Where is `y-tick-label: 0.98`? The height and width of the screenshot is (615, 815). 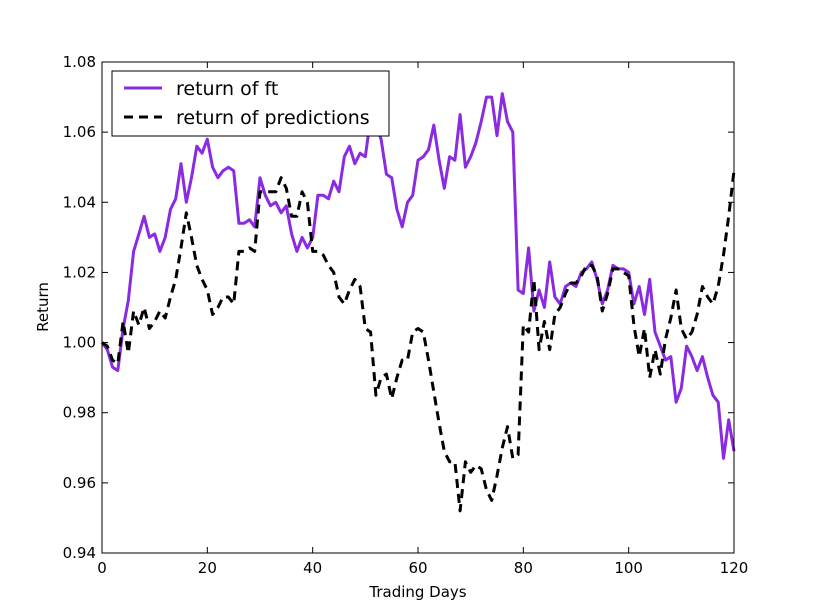
y-tick-label: 0.98 is located at coordinates (79, 413).